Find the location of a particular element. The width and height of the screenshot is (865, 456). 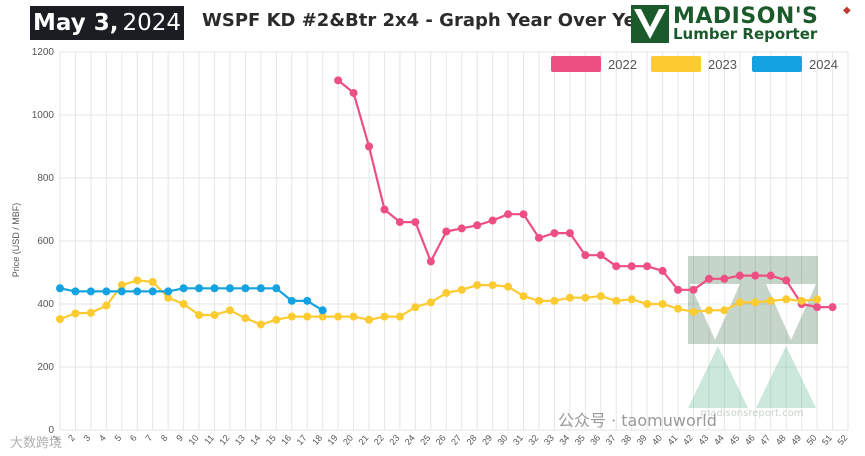

x-tick-label: 30 is located at coordinates (503, 440).